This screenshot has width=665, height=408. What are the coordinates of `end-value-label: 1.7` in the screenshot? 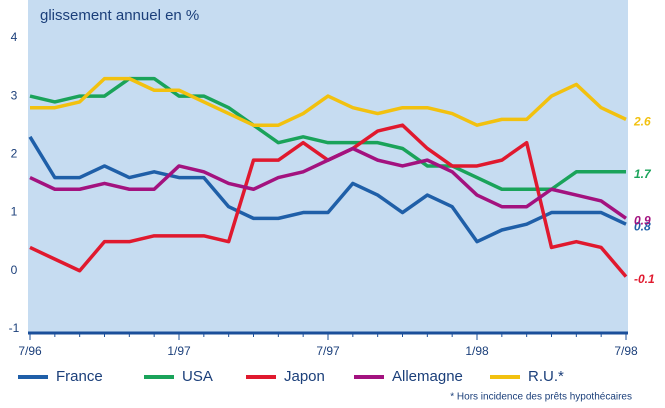 It's located at (643, 174).